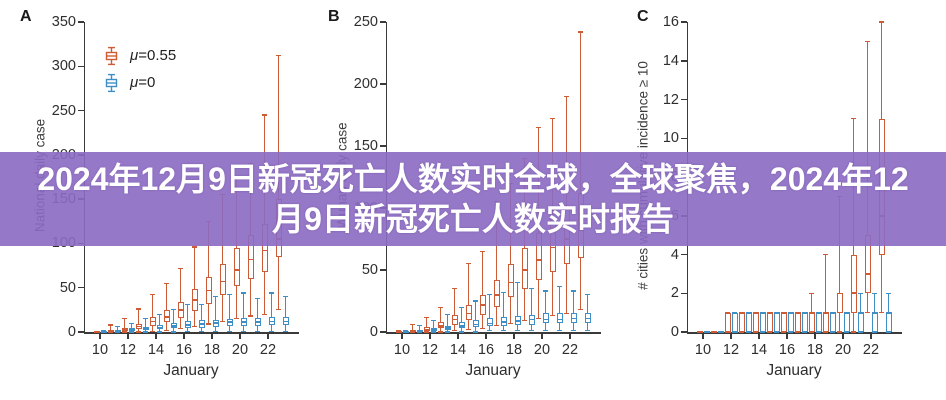  Describe the element at coordinates (67, 287) in the screenshot. I see `y-tick-label: 50` at that location.